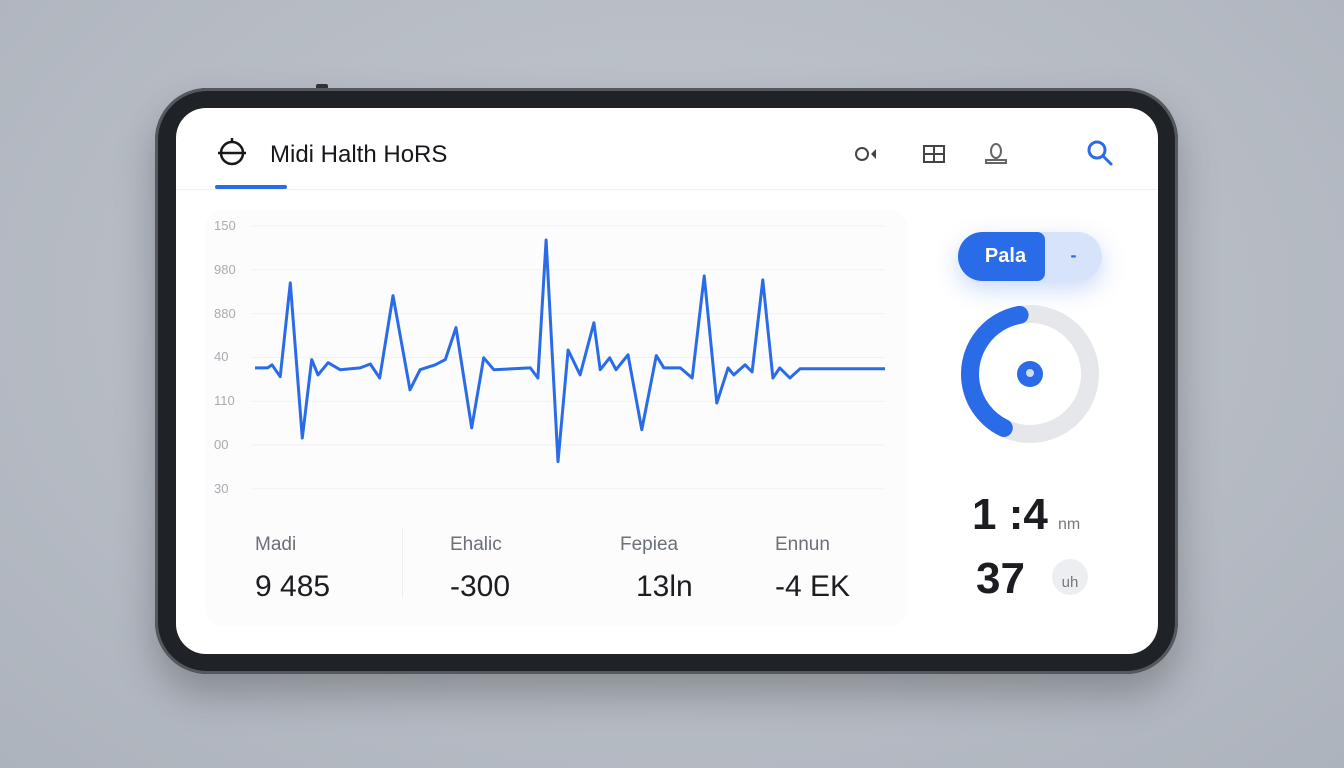 The width and height of the screenshot is (1344, 768). Describe the element at coordinates (1070, 577) in the screenshot. I see `metric-2-unit: uh` at that location.